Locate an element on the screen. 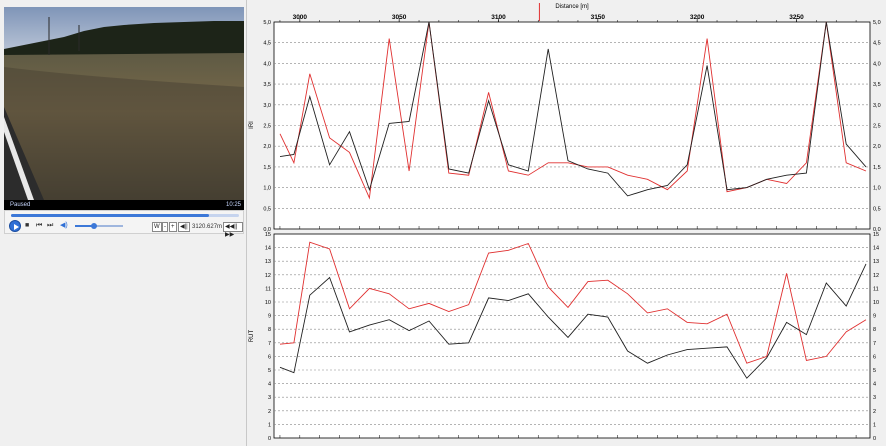  iri-ytick-left: 3,0 is located at coordinates (267, 106).